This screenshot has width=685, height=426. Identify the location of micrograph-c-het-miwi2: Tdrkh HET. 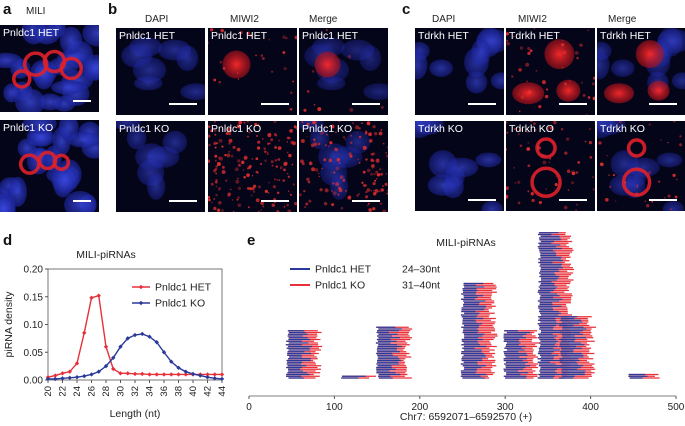
(550, 71).